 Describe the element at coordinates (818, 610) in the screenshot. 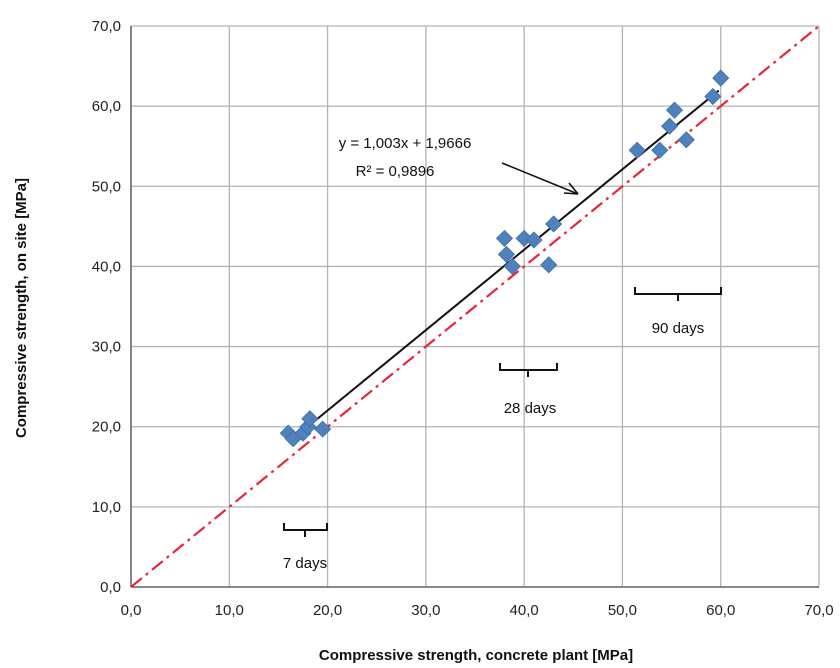

I see `x-tick-label: 70,0` at that location.